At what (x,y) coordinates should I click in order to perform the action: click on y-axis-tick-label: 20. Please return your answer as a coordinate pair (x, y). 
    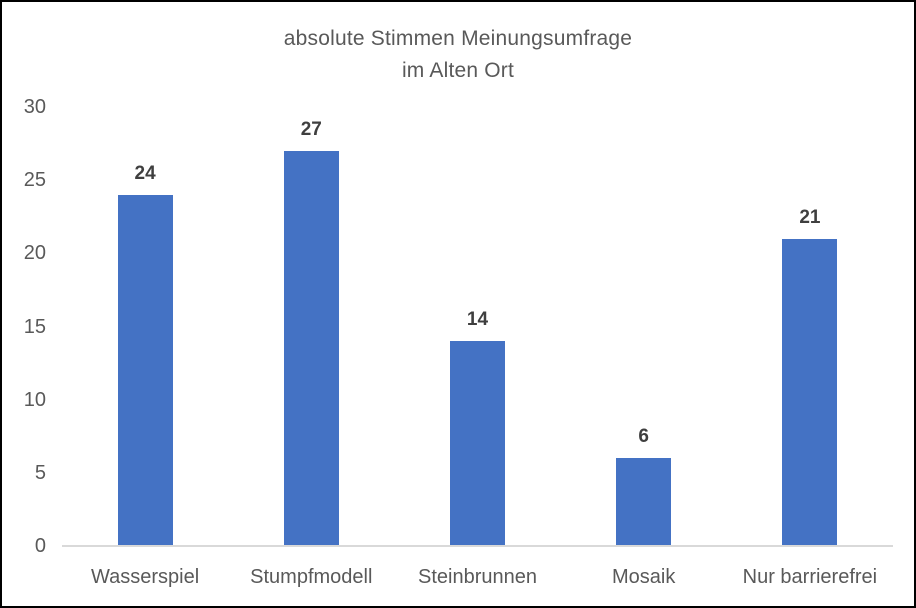
    Looking at the image, I should click on (34, 253).